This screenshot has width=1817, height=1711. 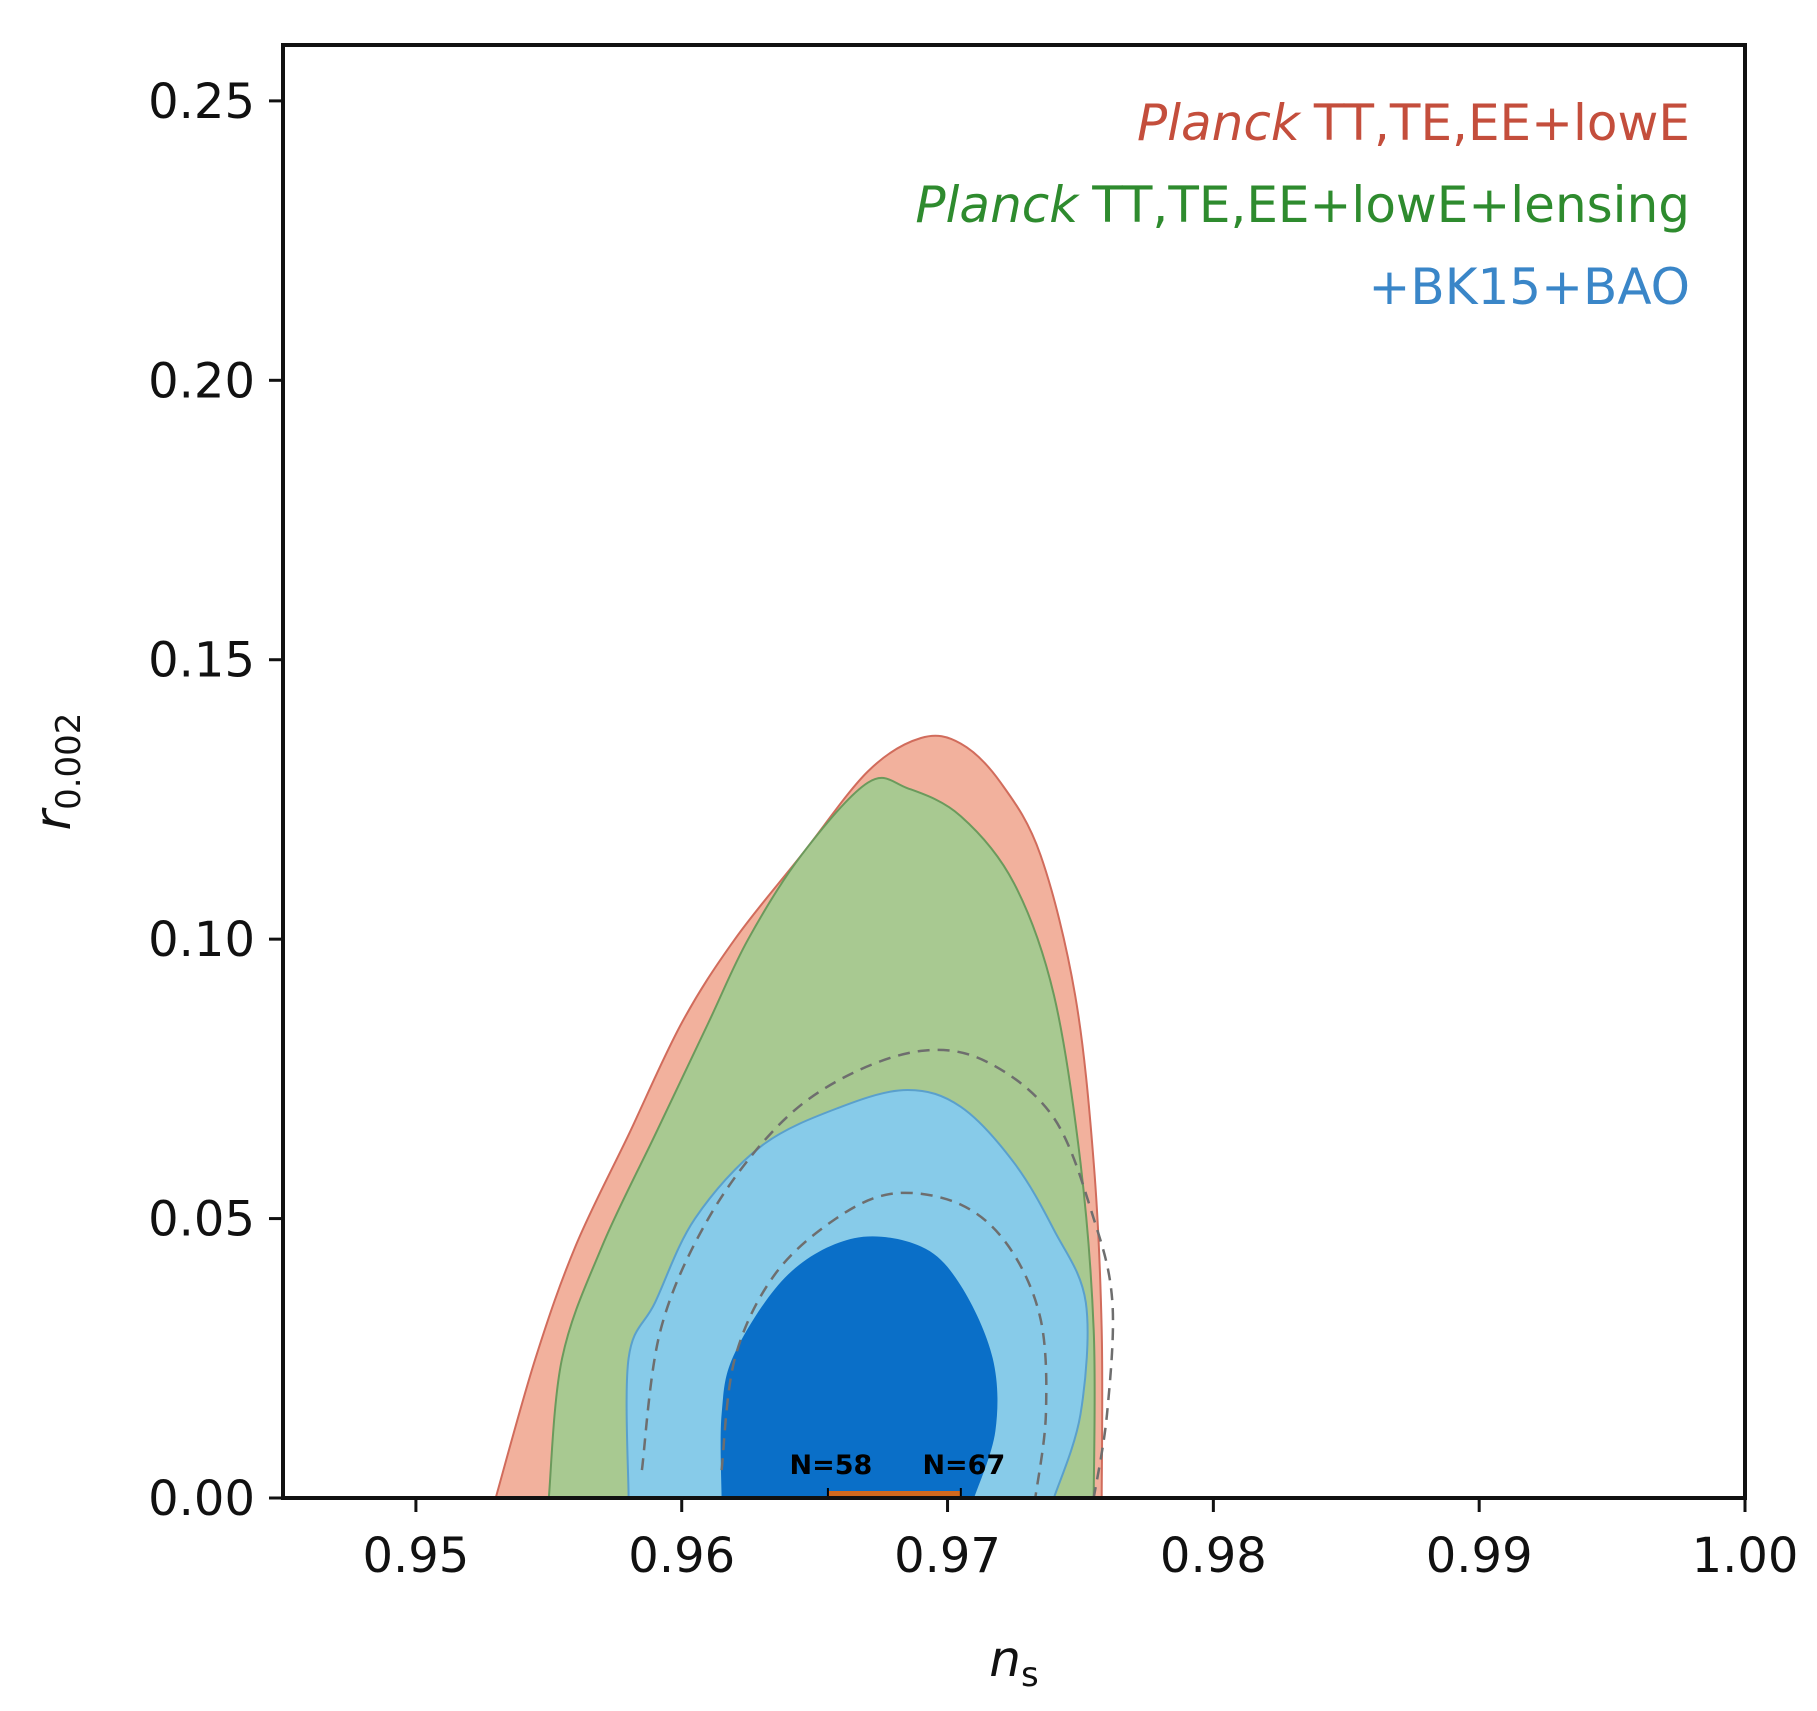 I want to click on y-axis-label: r0.002, so click(x=56, y=772).